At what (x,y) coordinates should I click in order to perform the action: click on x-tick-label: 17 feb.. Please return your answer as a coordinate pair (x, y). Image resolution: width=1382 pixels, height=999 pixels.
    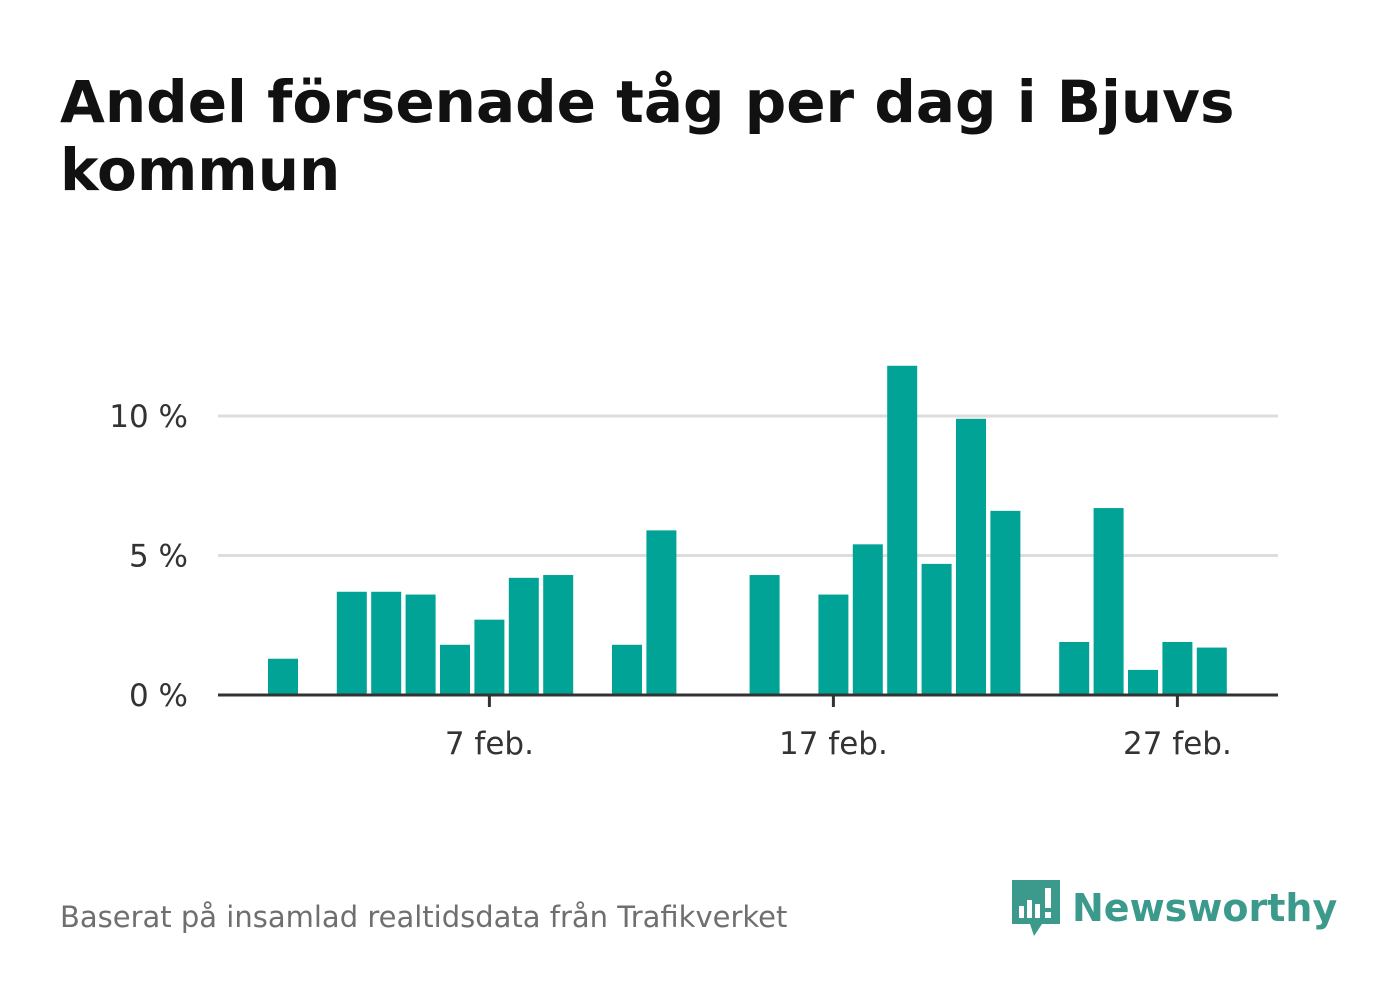
    Looking at the image, I should click on (833, 744).